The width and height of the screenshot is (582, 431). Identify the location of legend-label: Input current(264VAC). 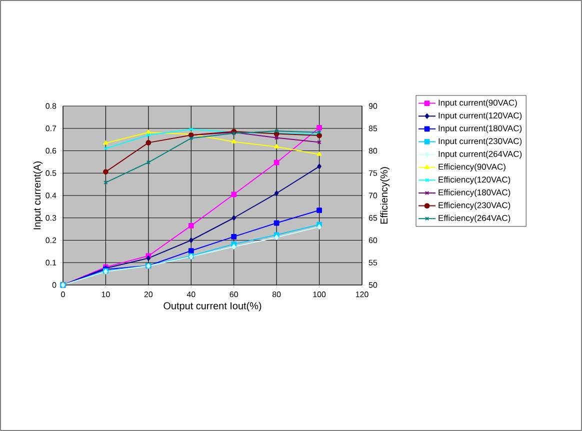
(480, 154).